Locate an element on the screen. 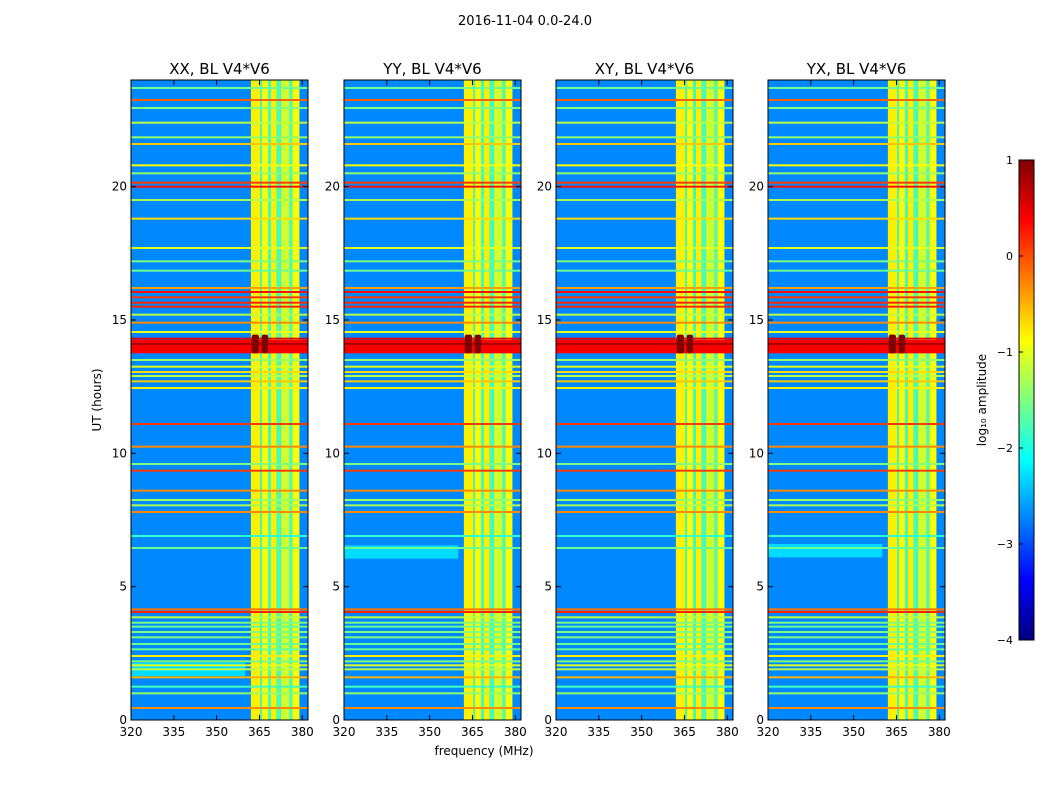  rfi-smear is located at coordinates (432, 347).